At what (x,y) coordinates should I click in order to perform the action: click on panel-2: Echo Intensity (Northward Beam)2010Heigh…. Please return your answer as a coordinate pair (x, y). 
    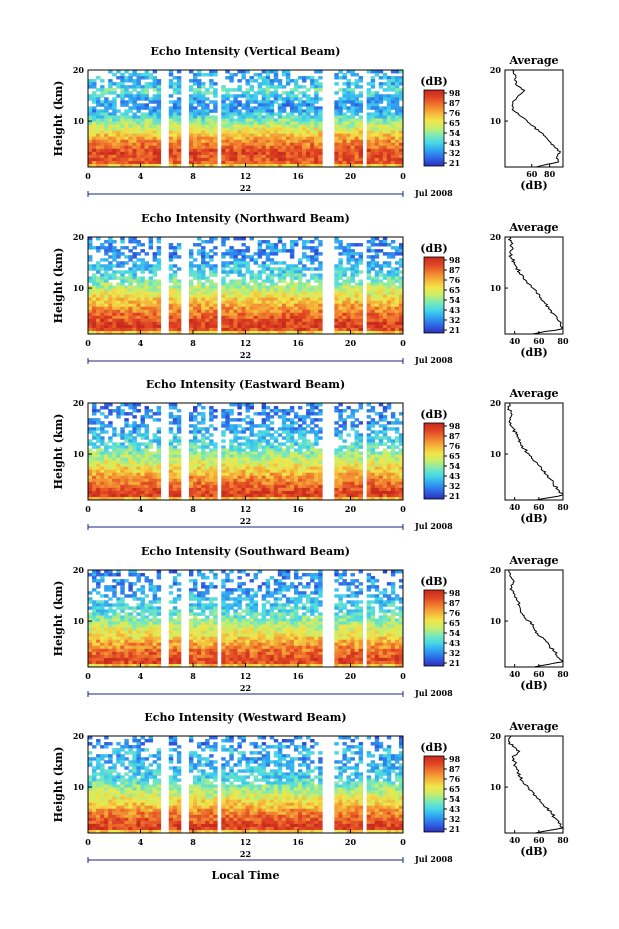
    Looking at the image, I should click on (310, 288).